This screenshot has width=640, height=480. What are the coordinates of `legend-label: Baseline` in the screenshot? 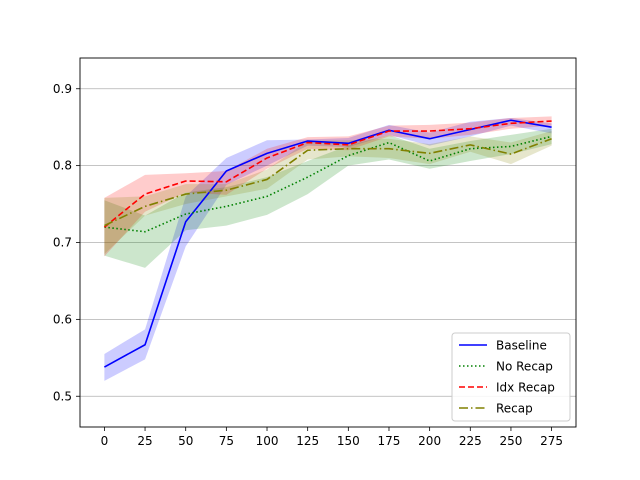 It's located at (521, 346).